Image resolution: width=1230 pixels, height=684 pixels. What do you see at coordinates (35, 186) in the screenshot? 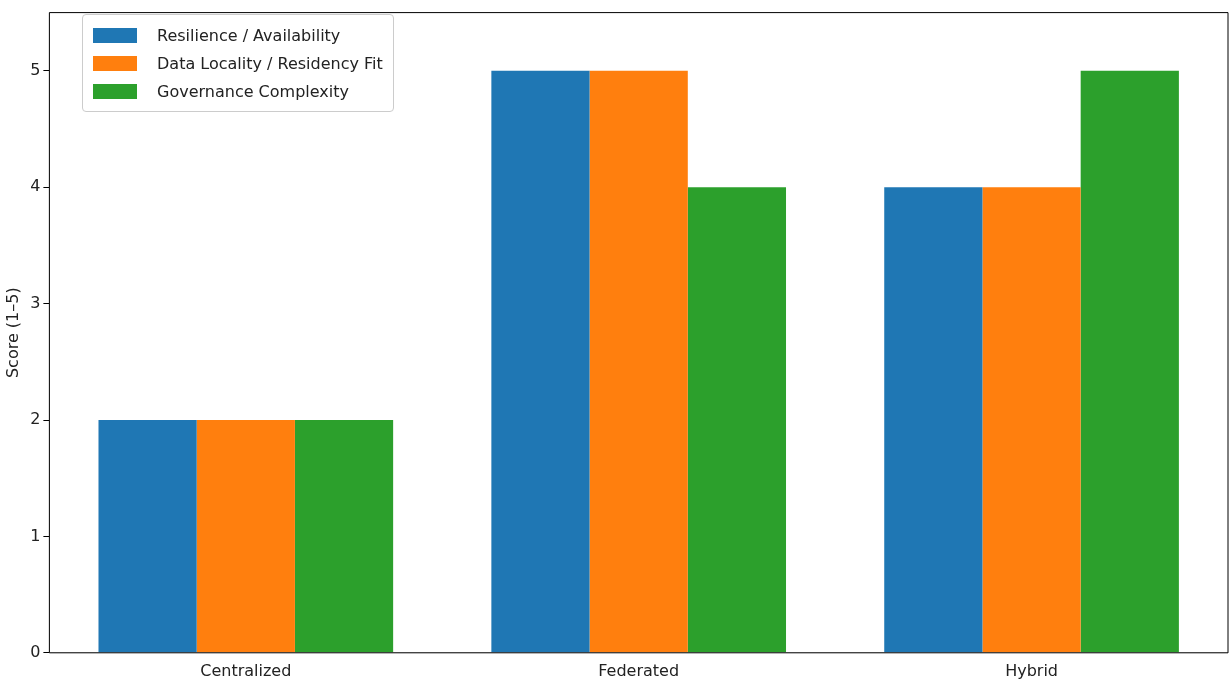
I see `y-tick-label: 4` at bounding box center [35, 186].